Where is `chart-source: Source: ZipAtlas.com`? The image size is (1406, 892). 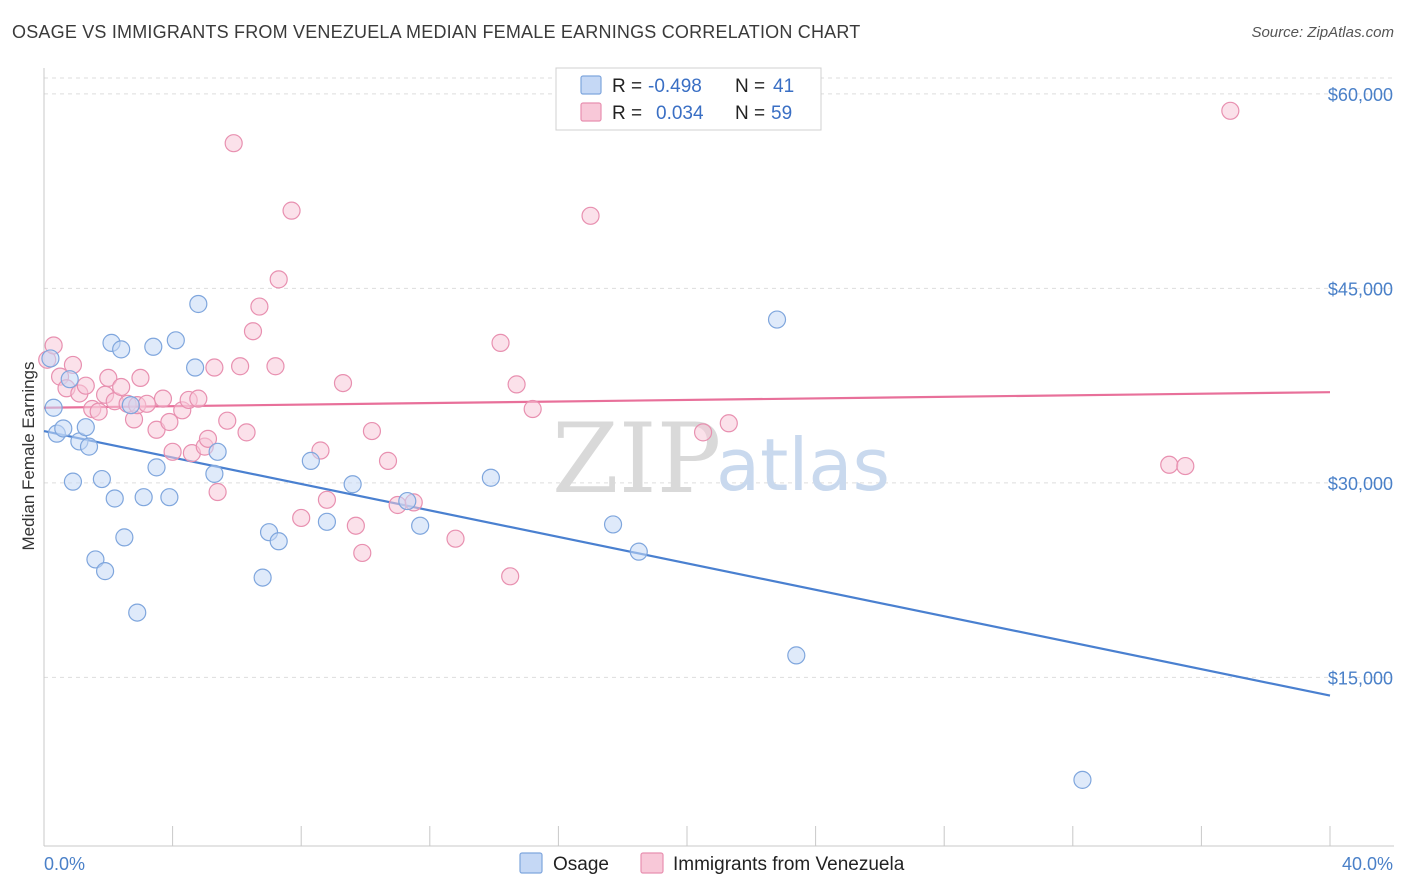
chart-source: Source: ZipAtlas.com is located at coordinates (1322, 32).